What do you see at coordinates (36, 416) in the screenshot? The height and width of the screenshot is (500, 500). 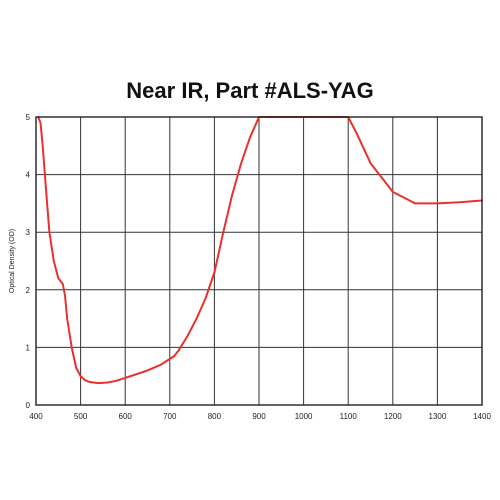 I see `x-tick-label: 400` at bounding box center [36, 416].